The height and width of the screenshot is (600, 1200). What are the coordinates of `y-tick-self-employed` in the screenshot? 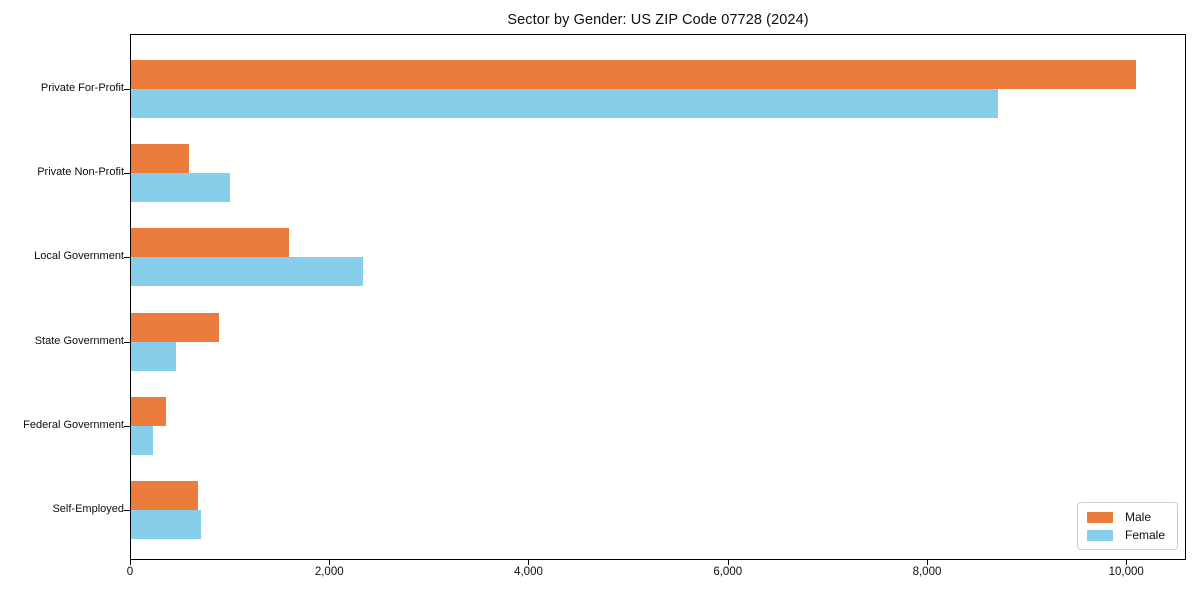 It's located at (126, 510).